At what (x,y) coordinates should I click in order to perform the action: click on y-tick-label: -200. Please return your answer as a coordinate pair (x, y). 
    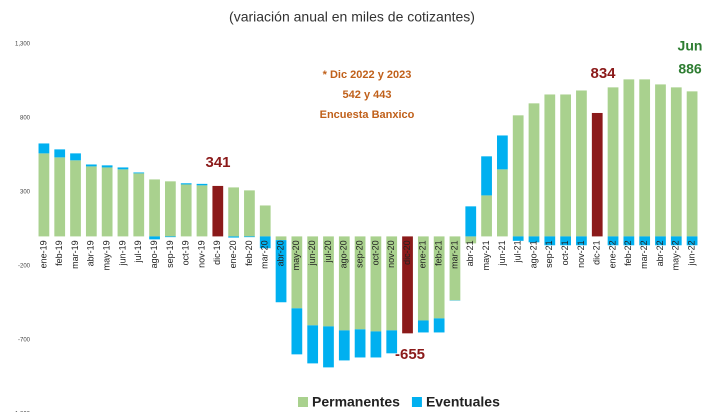
    Looking at the image, I should click on (24, 267).